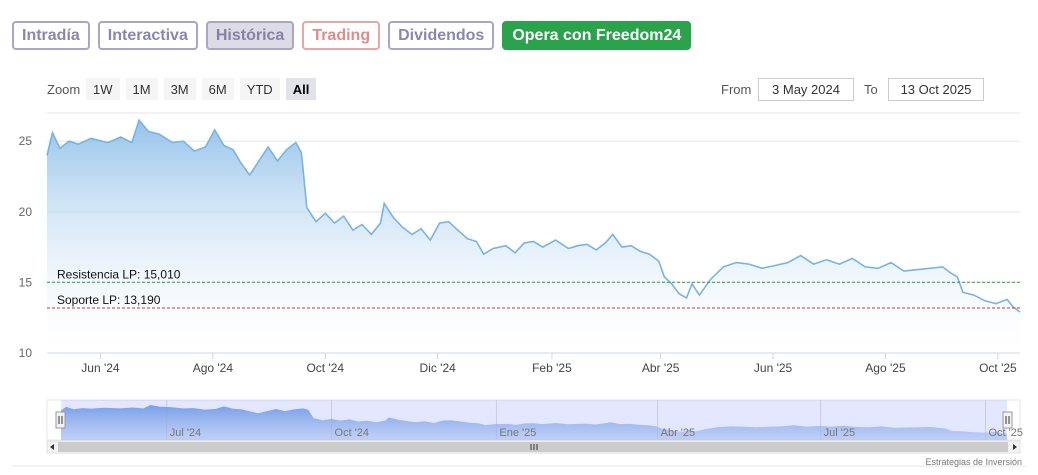 The image size is (1038, 475). Describe the element at coordinates (259, 89) in the screenshot. I see `zoom-ytd-button: YTD` at that location.